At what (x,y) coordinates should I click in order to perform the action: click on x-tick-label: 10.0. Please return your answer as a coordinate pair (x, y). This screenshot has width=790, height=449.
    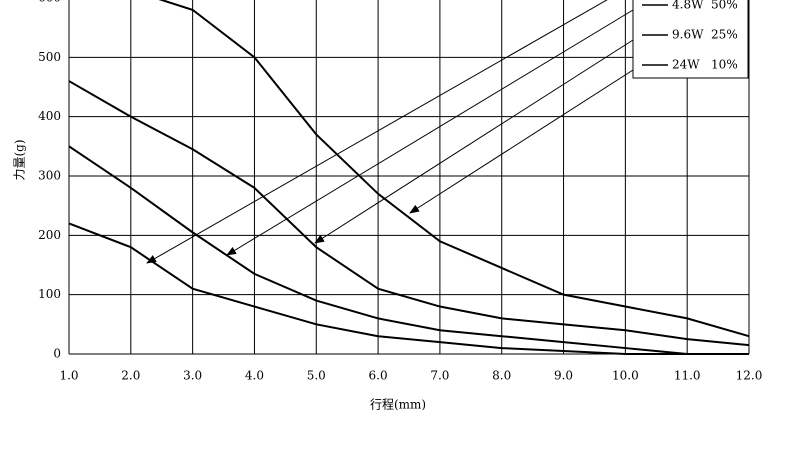
    Looking at the image, I should click on (625, 376).